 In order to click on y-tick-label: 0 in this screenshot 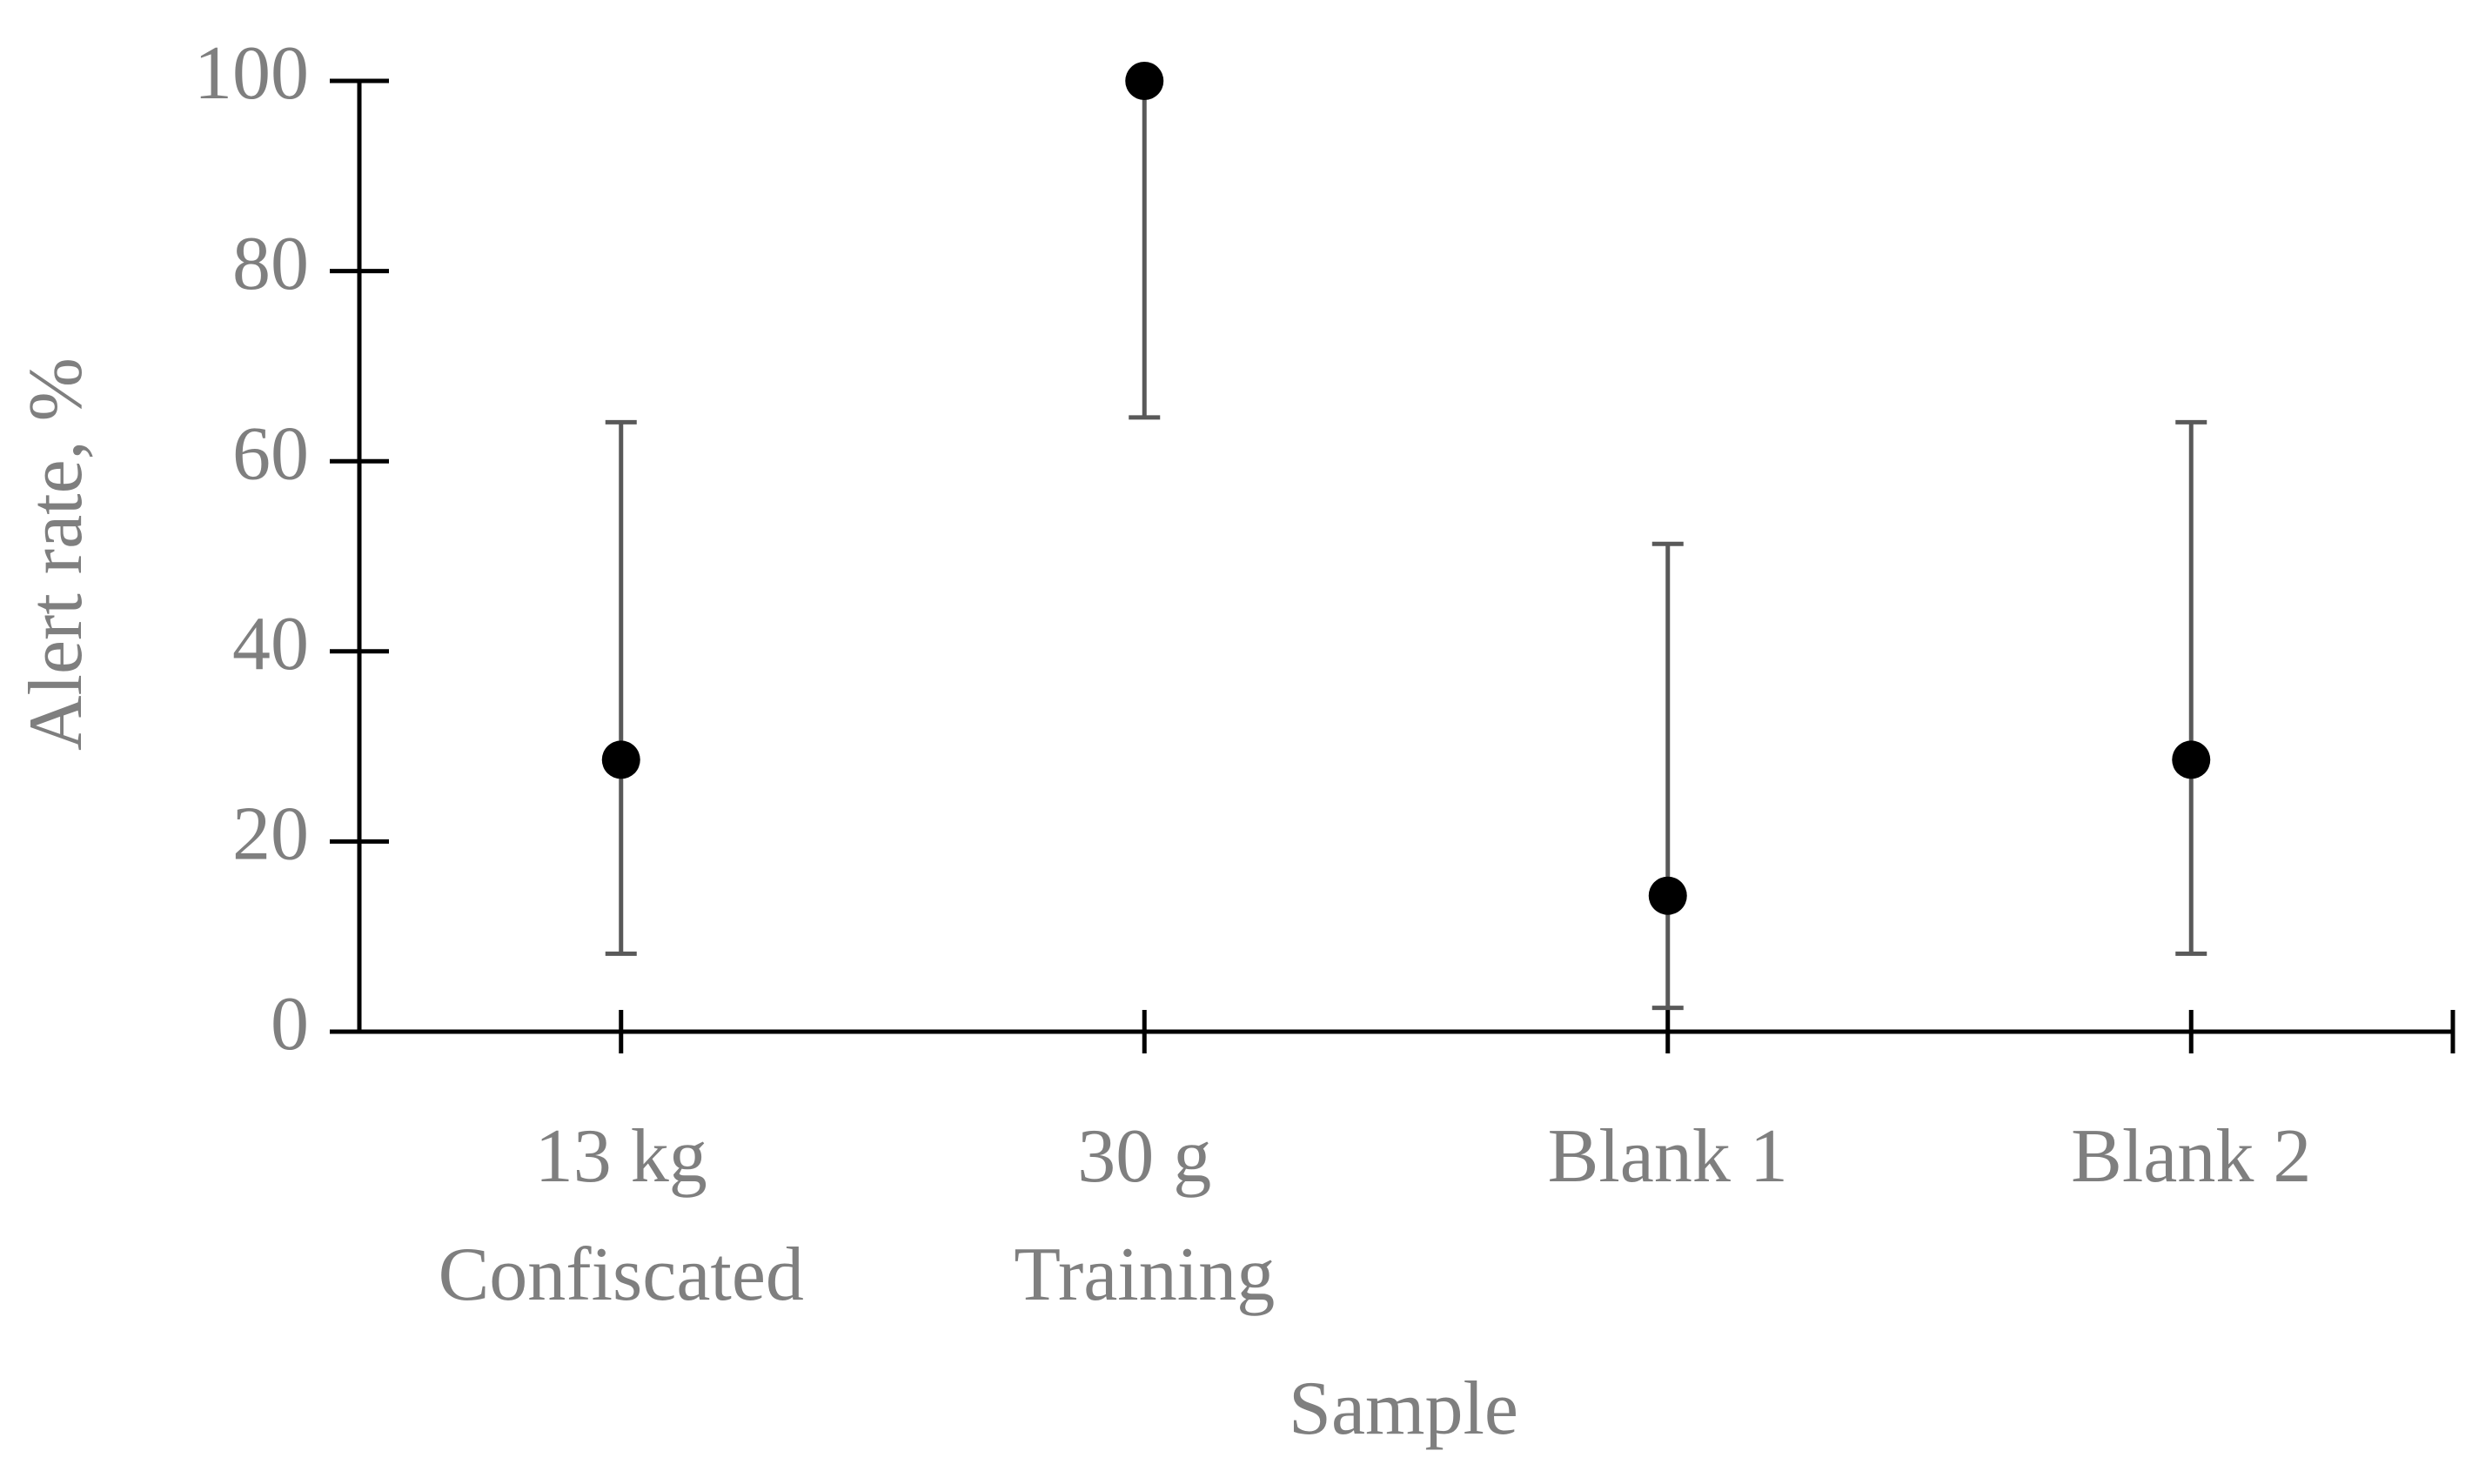, I will do `click(290, 1024)`.